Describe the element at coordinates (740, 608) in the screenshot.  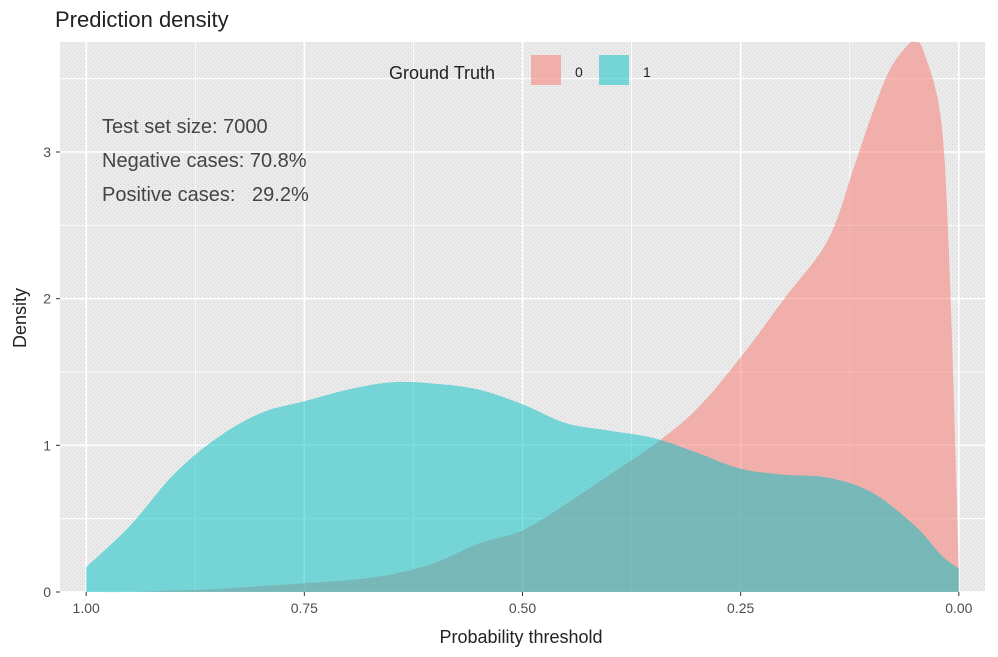
I see `x-tick-label: 0.25` at that location.